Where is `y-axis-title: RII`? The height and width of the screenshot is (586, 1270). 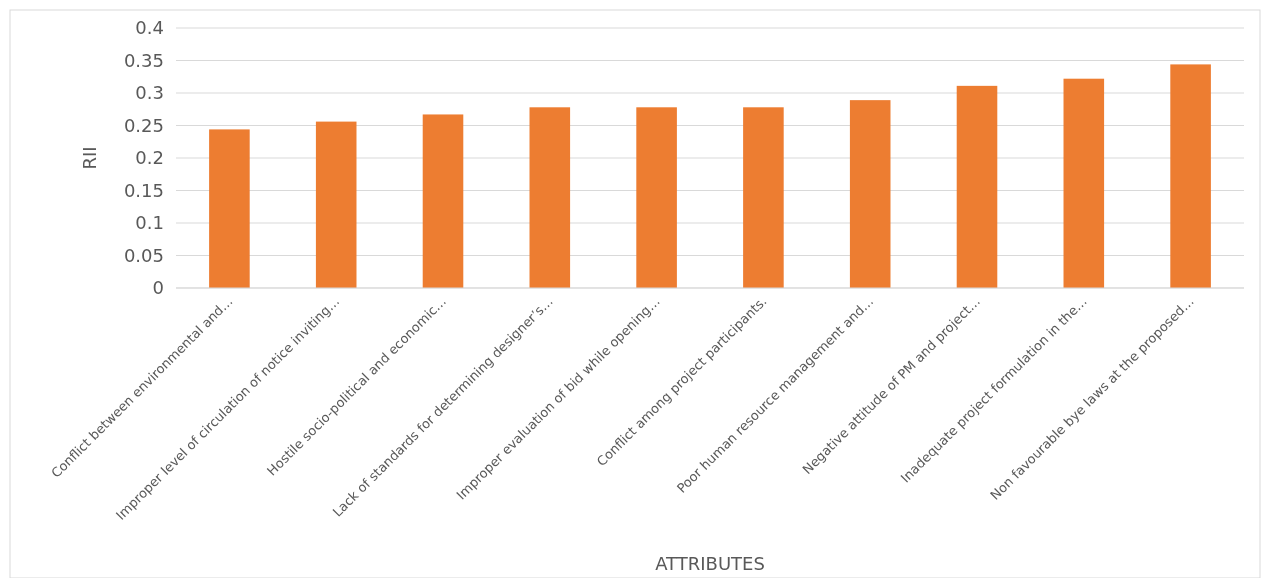 y-axis-title: RII is located at coordinates (89, 158).